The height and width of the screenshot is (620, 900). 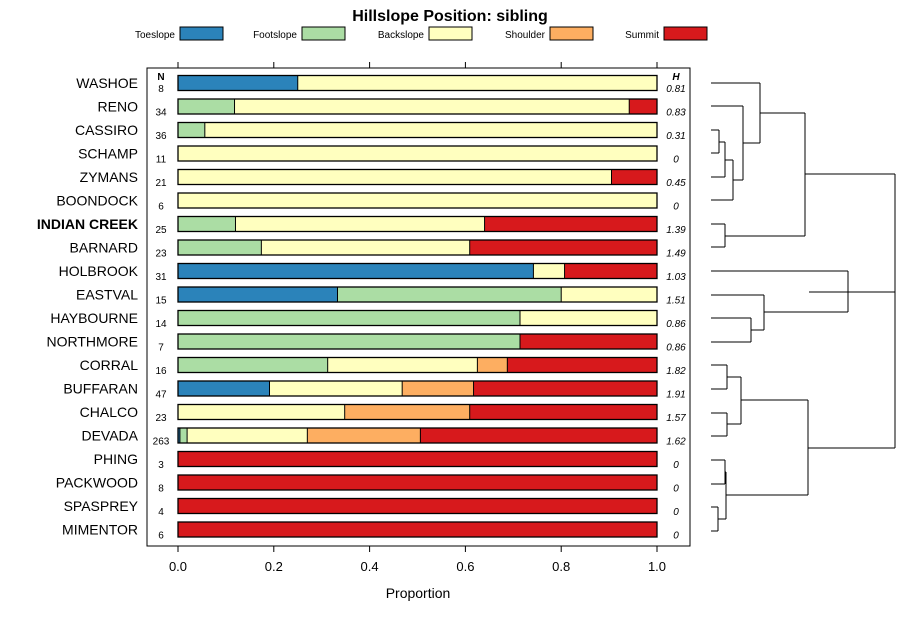 What do you see at coordinates (220, 247) in the screenshot?
I see `bar-segment-barnard-footslope` at bounding box center [220, 247].